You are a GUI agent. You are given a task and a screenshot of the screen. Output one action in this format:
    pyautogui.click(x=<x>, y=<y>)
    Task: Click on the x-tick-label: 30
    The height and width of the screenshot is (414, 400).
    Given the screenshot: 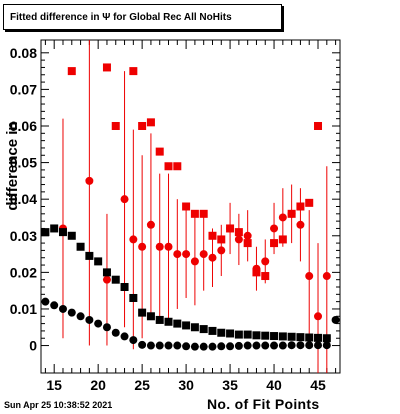 What is the action you would take?
    pyautogui.click(x=186, y=385)
    